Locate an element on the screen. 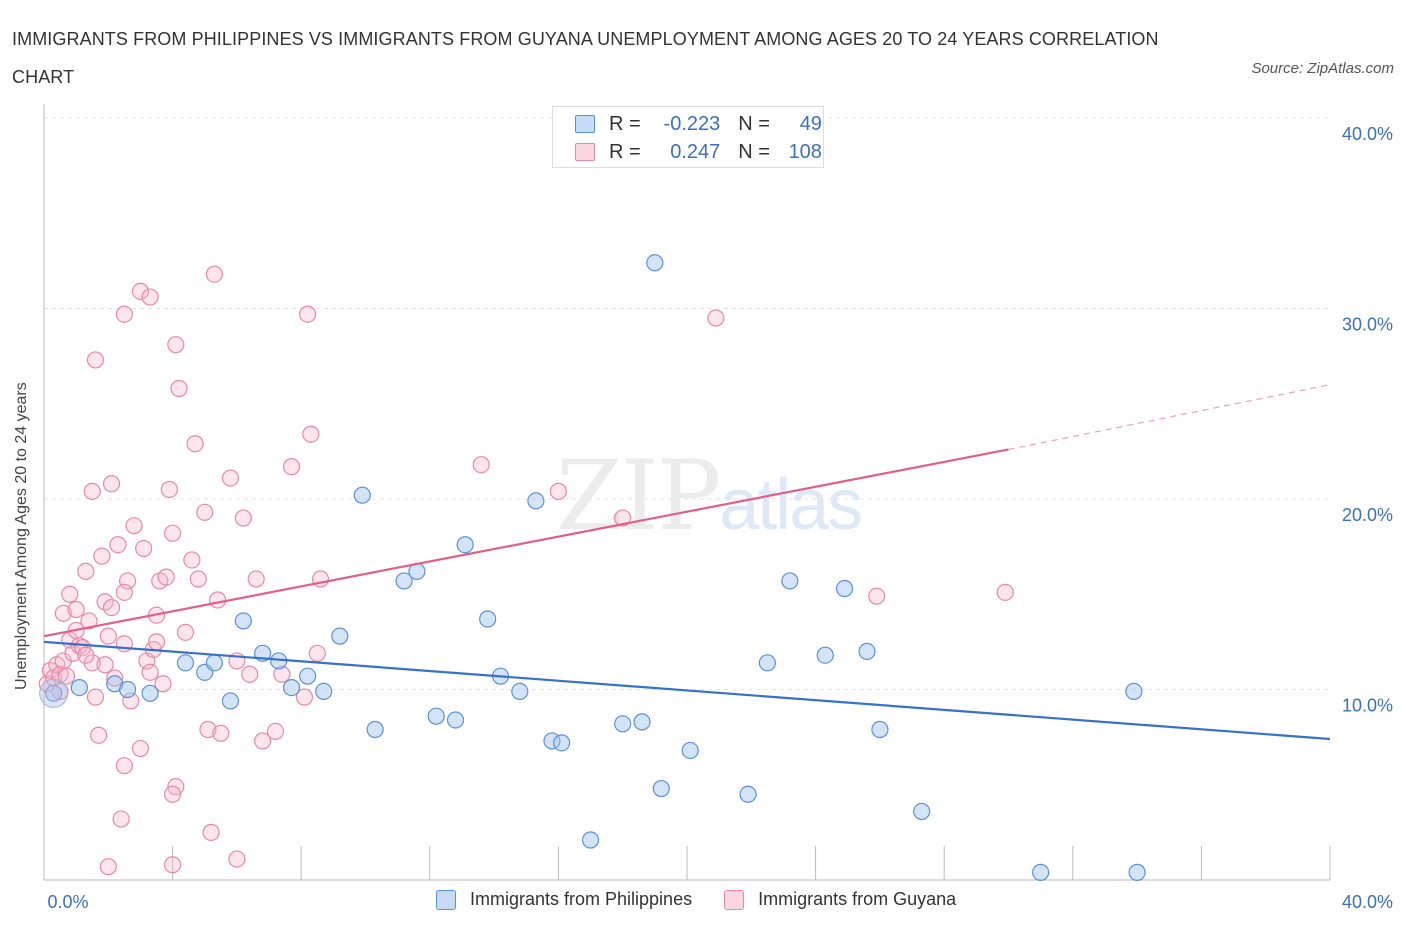 The width and height of the screenshot is (1406, 930). point-cluster is located at coordinates (54, 693).